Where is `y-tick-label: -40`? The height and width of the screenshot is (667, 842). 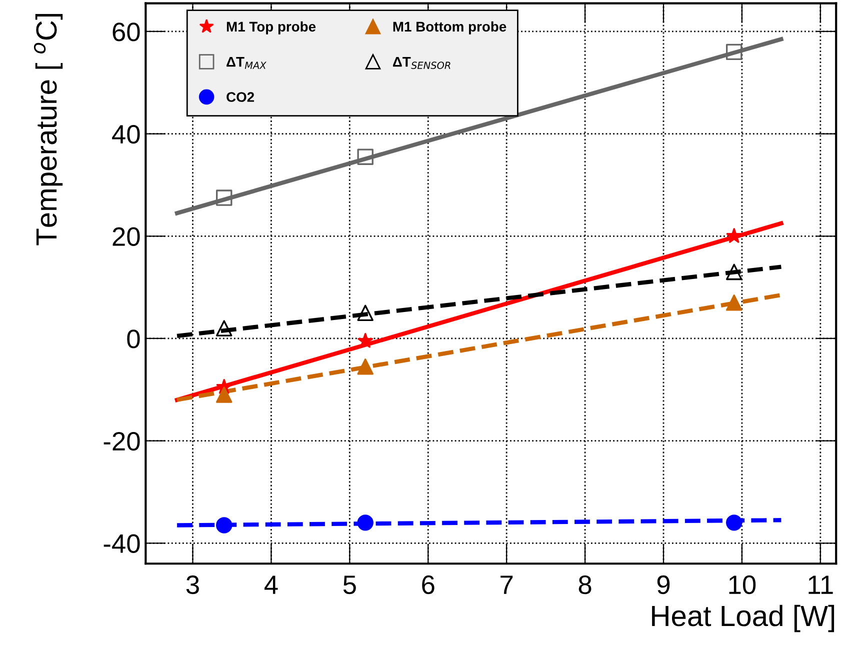
y-tick-label: -40 is located at coordinates (122, 543).